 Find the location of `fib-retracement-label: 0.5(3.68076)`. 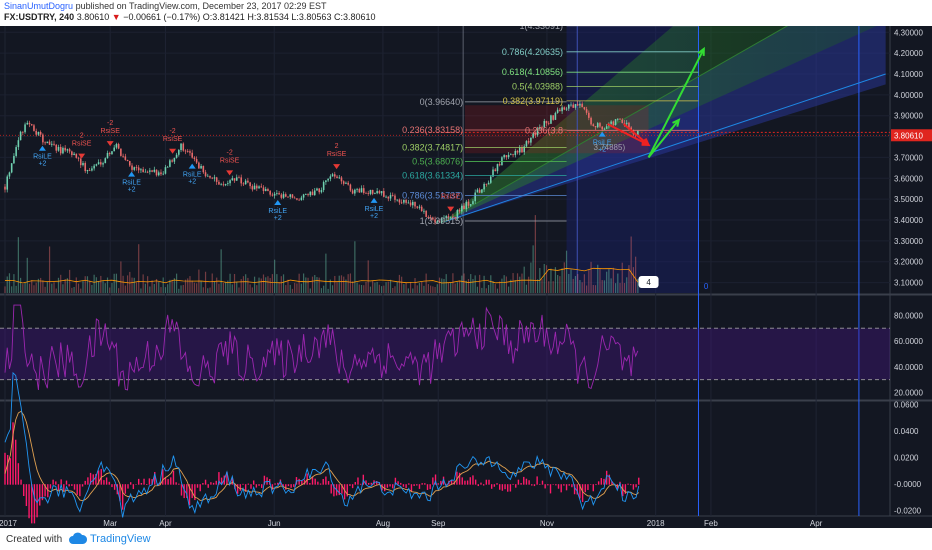

fib-retracement-label: 0.5(3.68076) is located at coordinates (437, 161).